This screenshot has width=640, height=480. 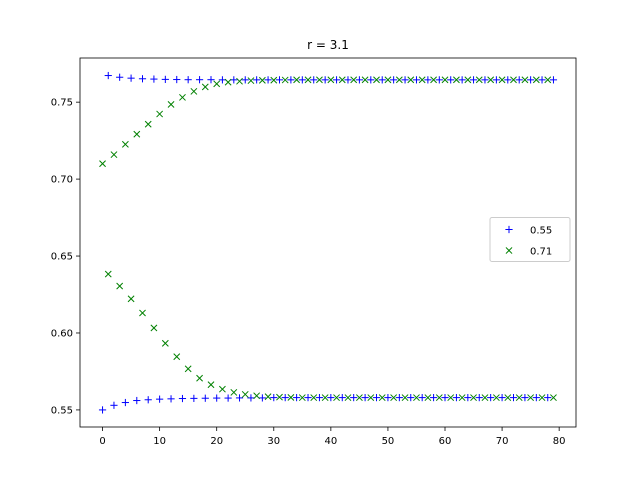 What do you see at coordinates (62, 333) in the screenshot?
I see `y-tick-label: 0.60` at bounding box center [62, 333].